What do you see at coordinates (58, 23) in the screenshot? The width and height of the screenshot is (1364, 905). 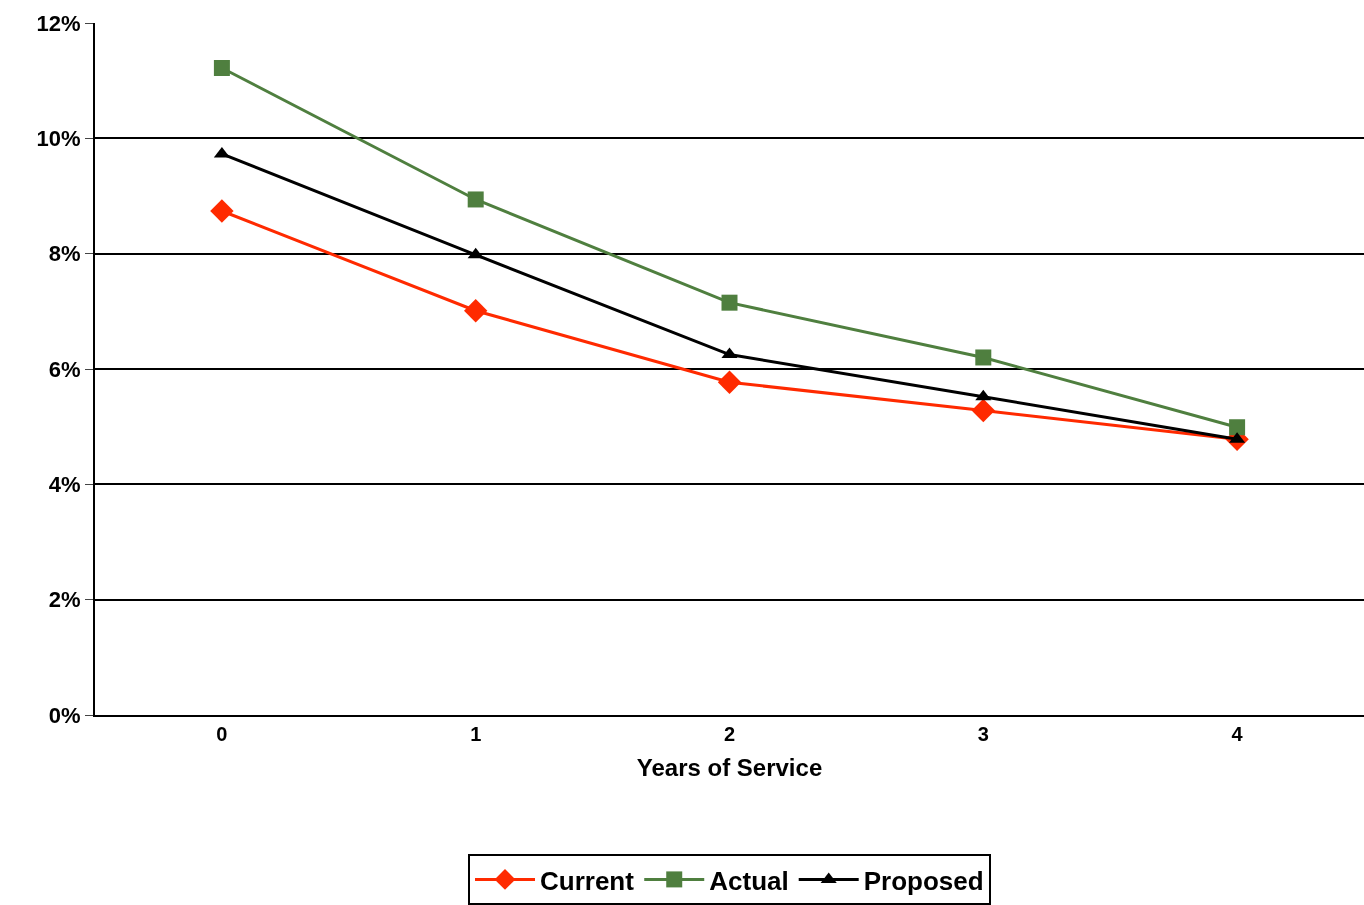 I see `y-tick-label: 12%` at bounding box center [58, 23].